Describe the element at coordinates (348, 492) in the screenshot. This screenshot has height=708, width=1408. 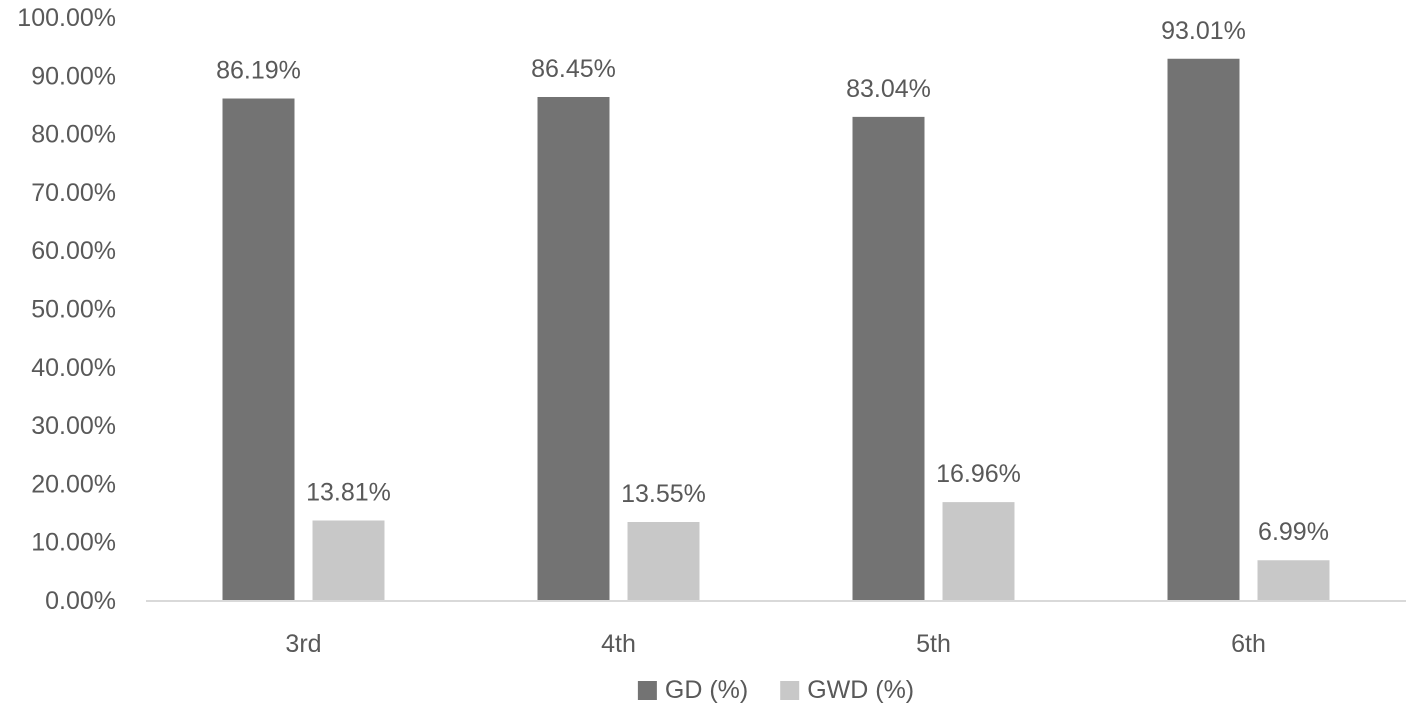
I see `data-label: 13.81%` at that location.